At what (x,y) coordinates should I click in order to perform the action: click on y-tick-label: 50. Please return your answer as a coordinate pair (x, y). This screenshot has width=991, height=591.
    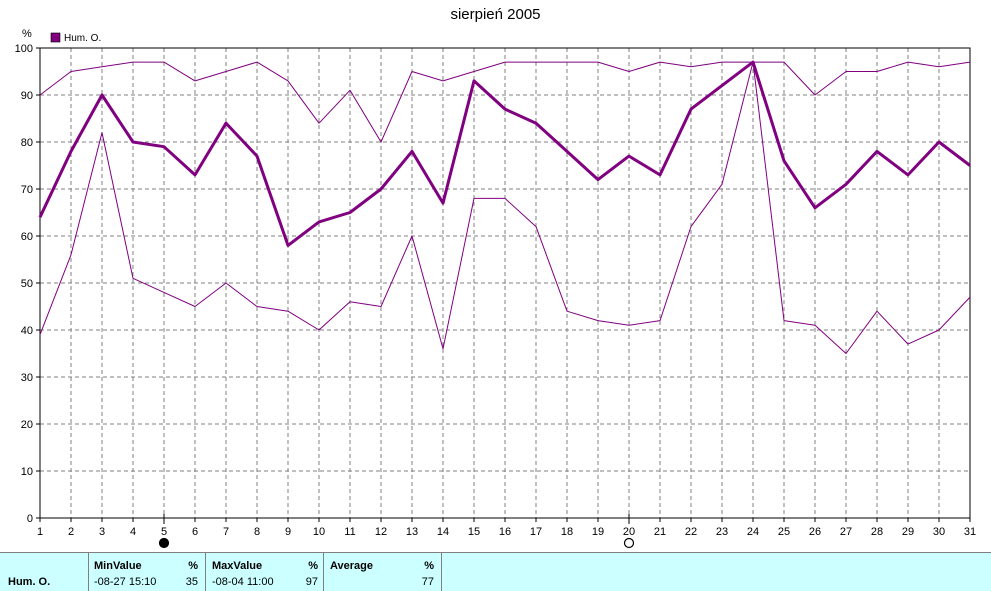
    Looking at the image, I should click on (27, 284).